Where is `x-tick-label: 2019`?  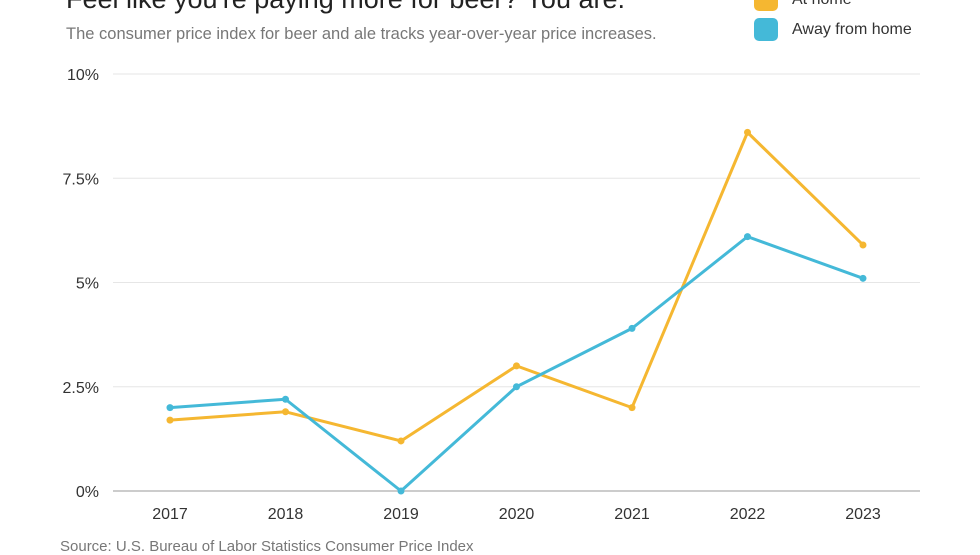
x-tick-label: 2019 is located at coordinates (401, 514).